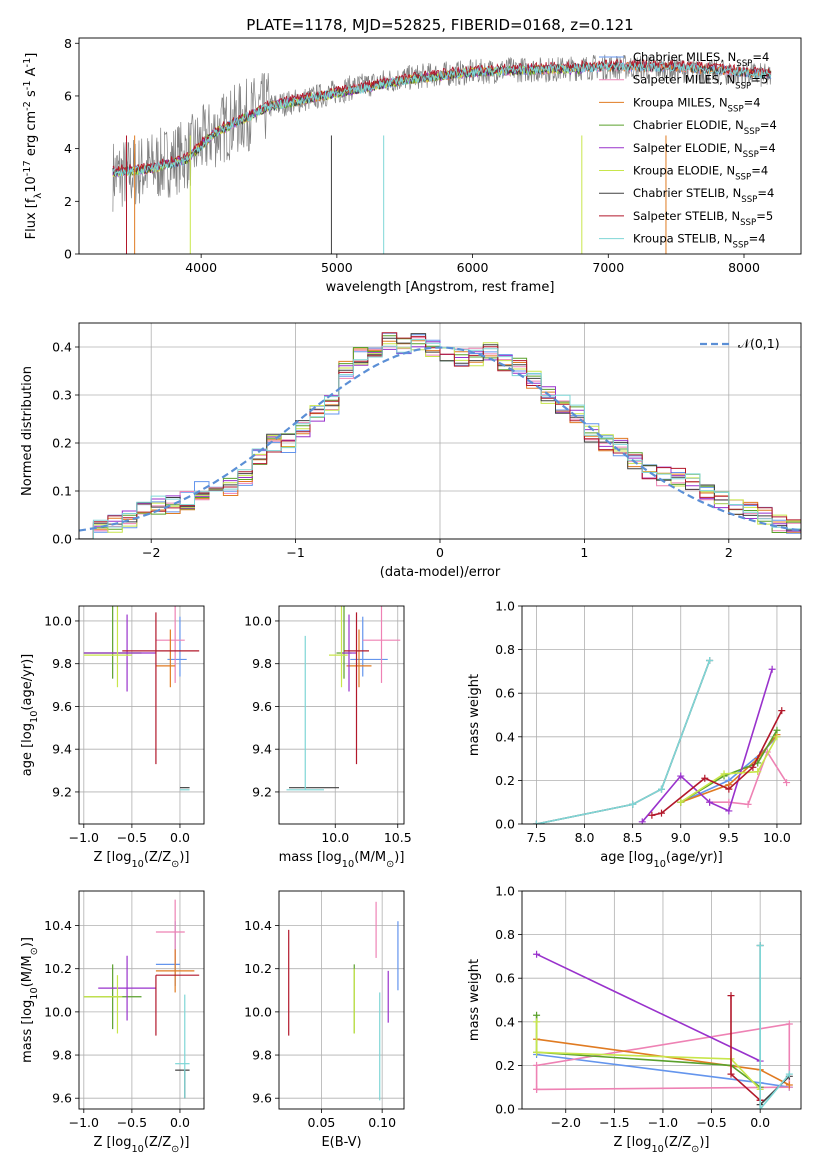 This screenshot has width=819, height=1170. Describe the element at coordinates (442, 118) in the screenshot. I see `model-kroupa_stelib` at that location.